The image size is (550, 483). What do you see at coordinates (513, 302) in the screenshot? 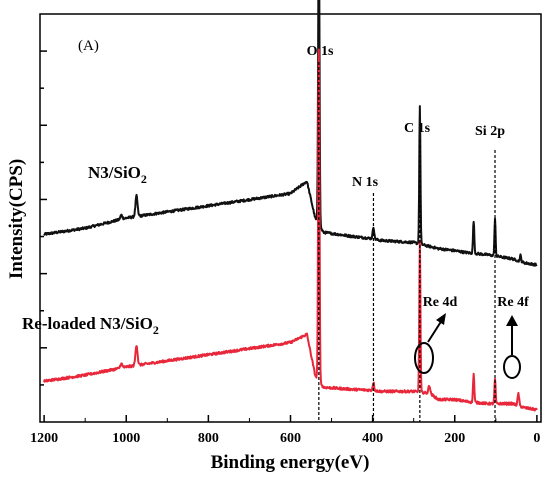
I see `annotation-re4f: Re 4f` at bounding box center [513, 302].